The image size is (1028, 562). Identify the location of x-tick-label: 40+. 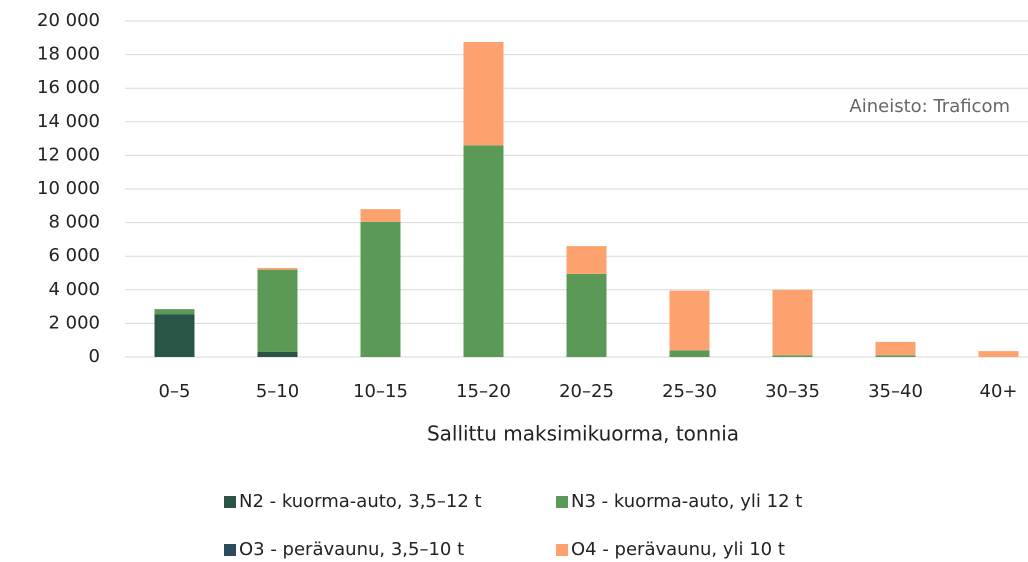
(999, 391).